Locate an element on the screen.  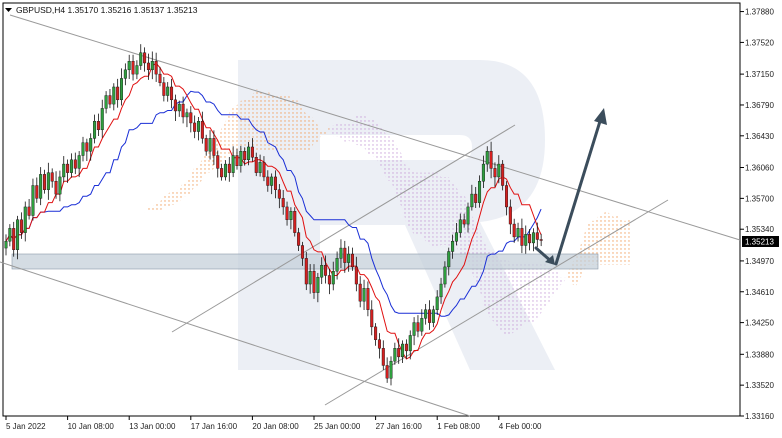
x-tick-label: 10 Jan 08:00 is located at coordinates (91, 426).